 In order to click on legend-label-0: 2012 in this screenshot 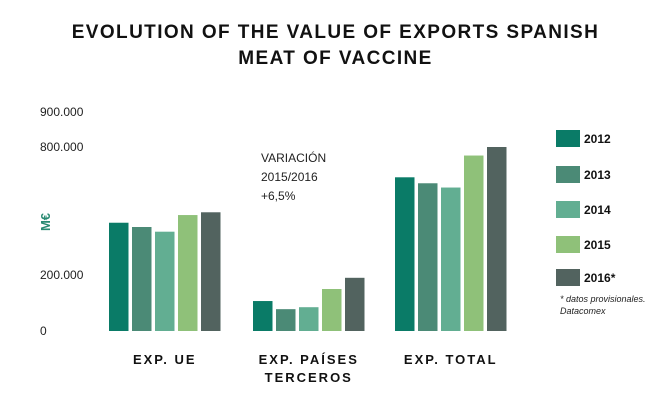, I will do `click(597, 139)`.